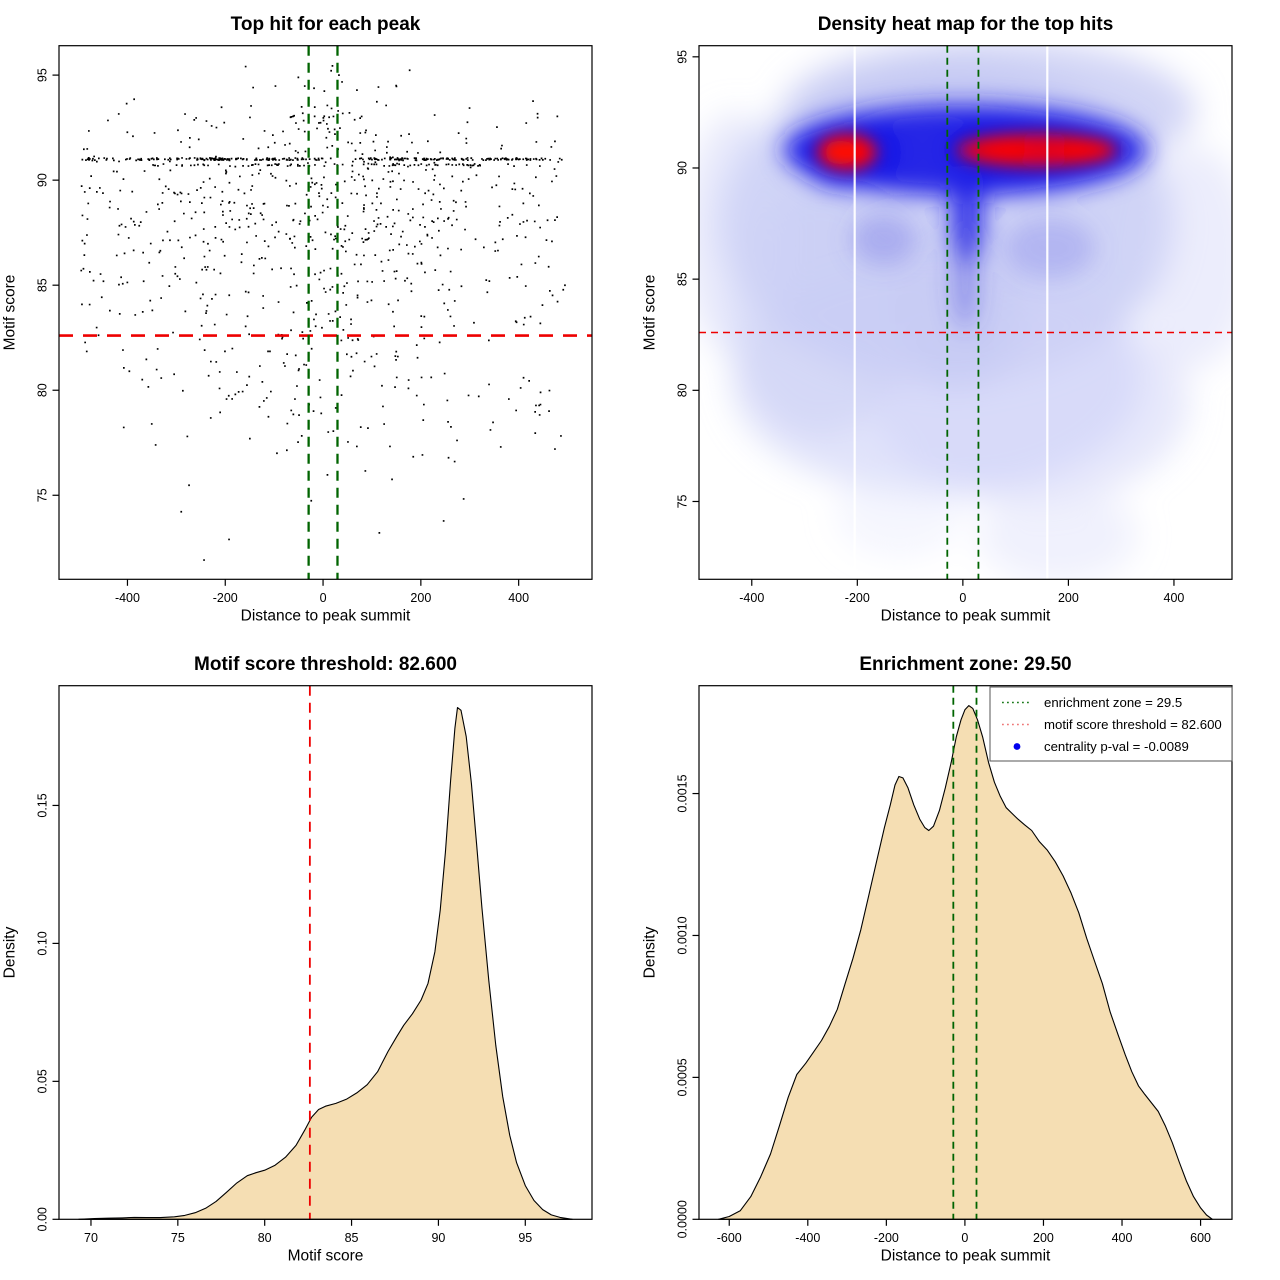 Image resolution: width=1280 pixels, height=1280 pixels. I want to click on scatter-points, so click(323, 313).